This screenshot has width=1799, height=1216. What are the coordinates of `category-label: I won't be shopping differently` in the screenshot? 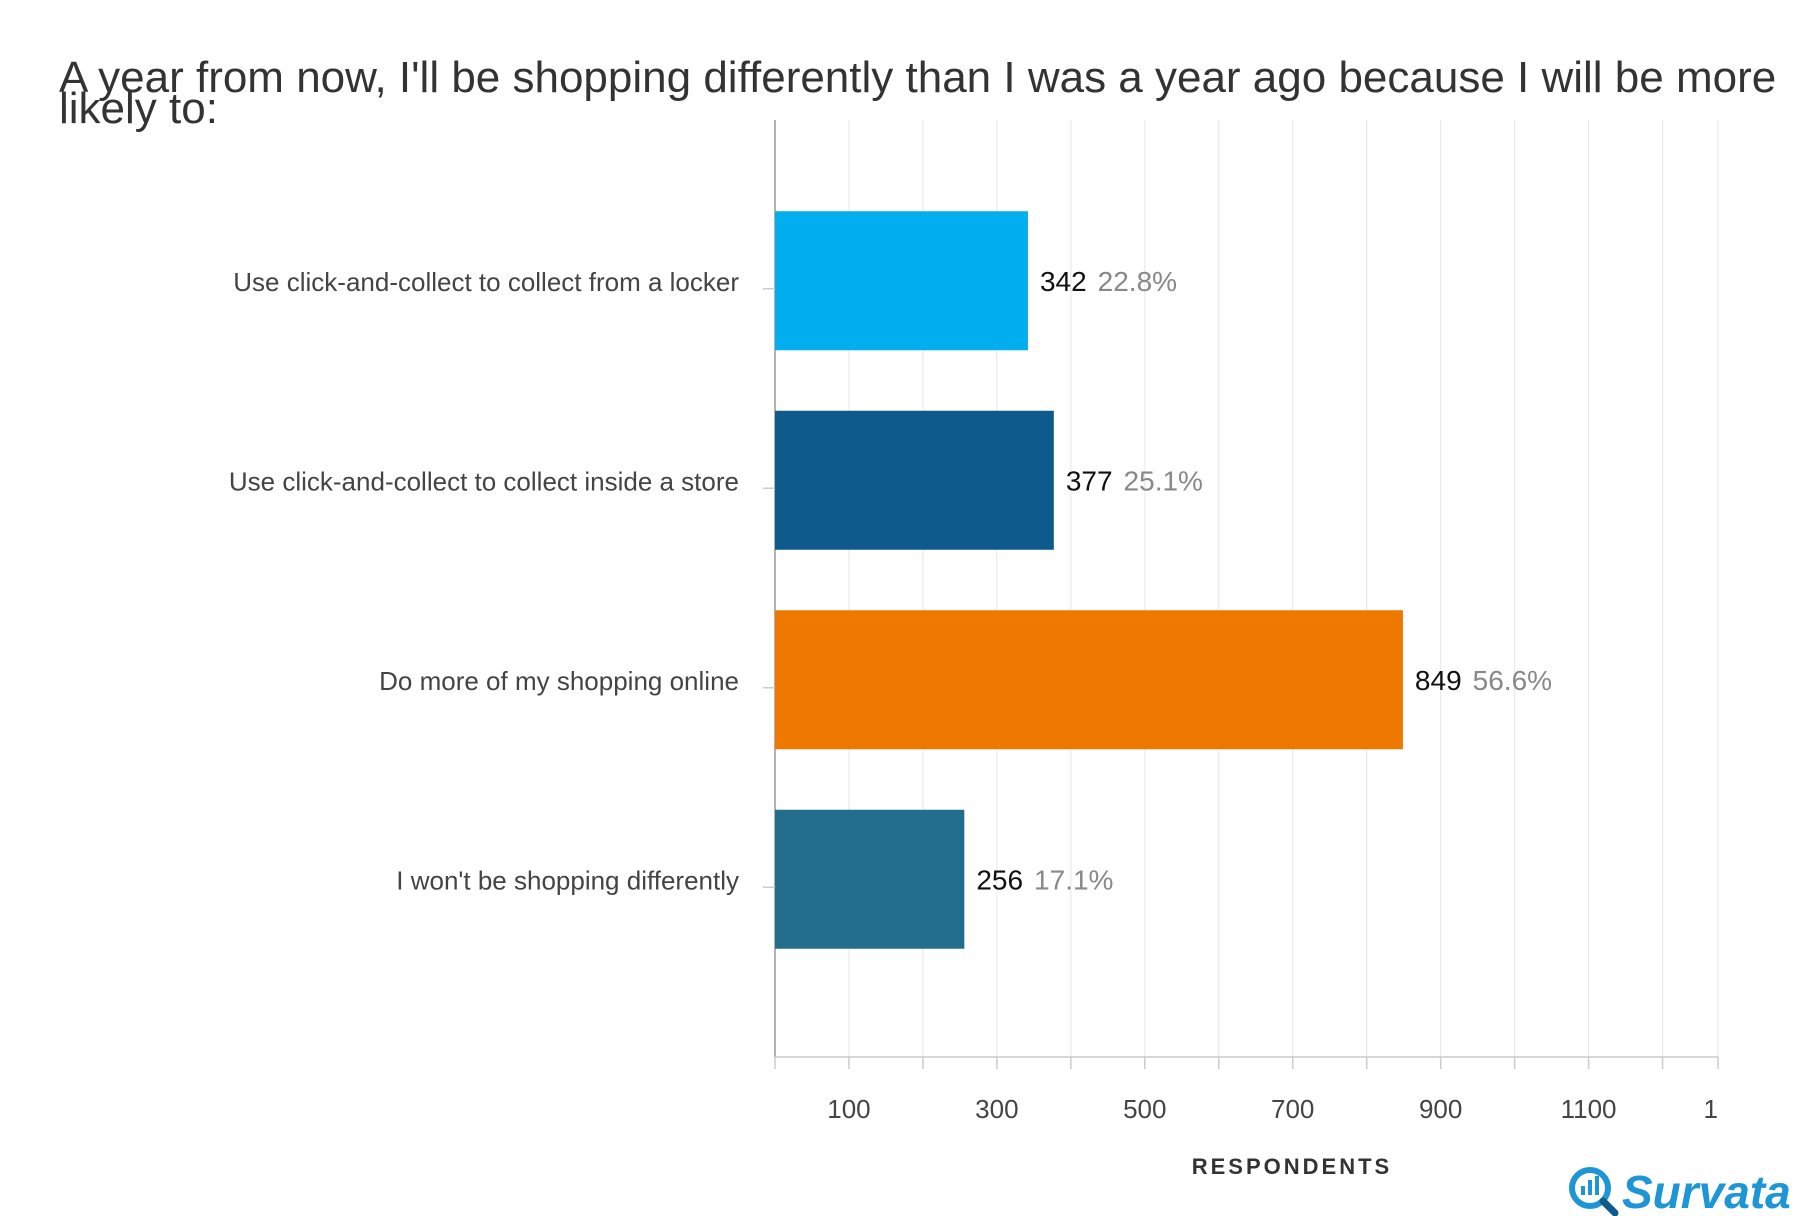 It's located at (567, 880).